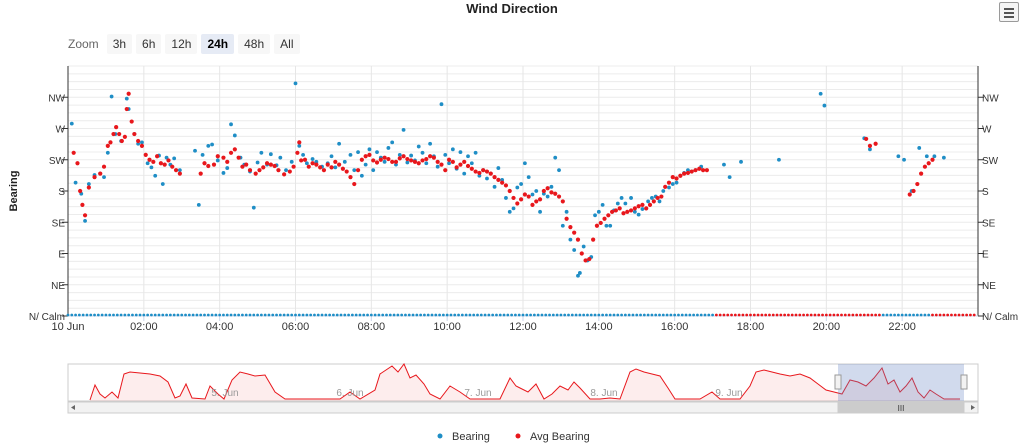 This screenshot has width=1024, height=444. What do you see at coordinates (254, 44) in the screenshot?
I see `zoom-48h-button: 48h` at bounding box center [254, 44].